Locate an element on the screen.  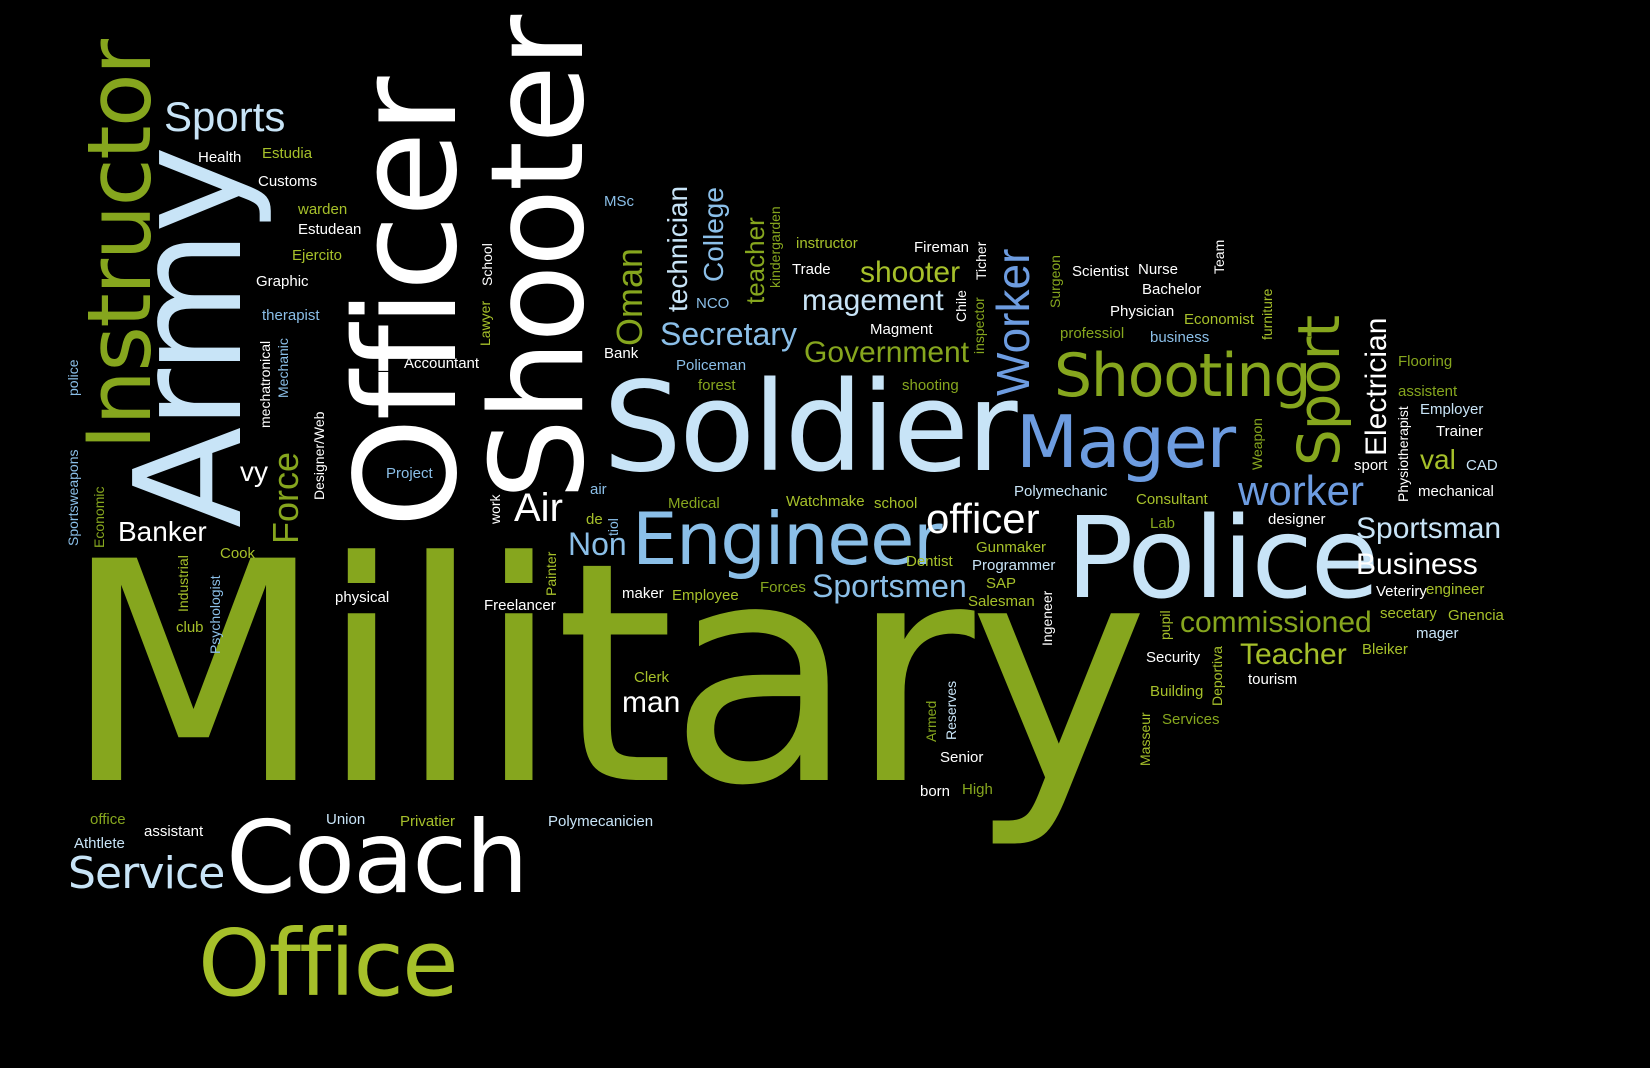
word-flooring: Flooring is located at coordinates (1425, 361).